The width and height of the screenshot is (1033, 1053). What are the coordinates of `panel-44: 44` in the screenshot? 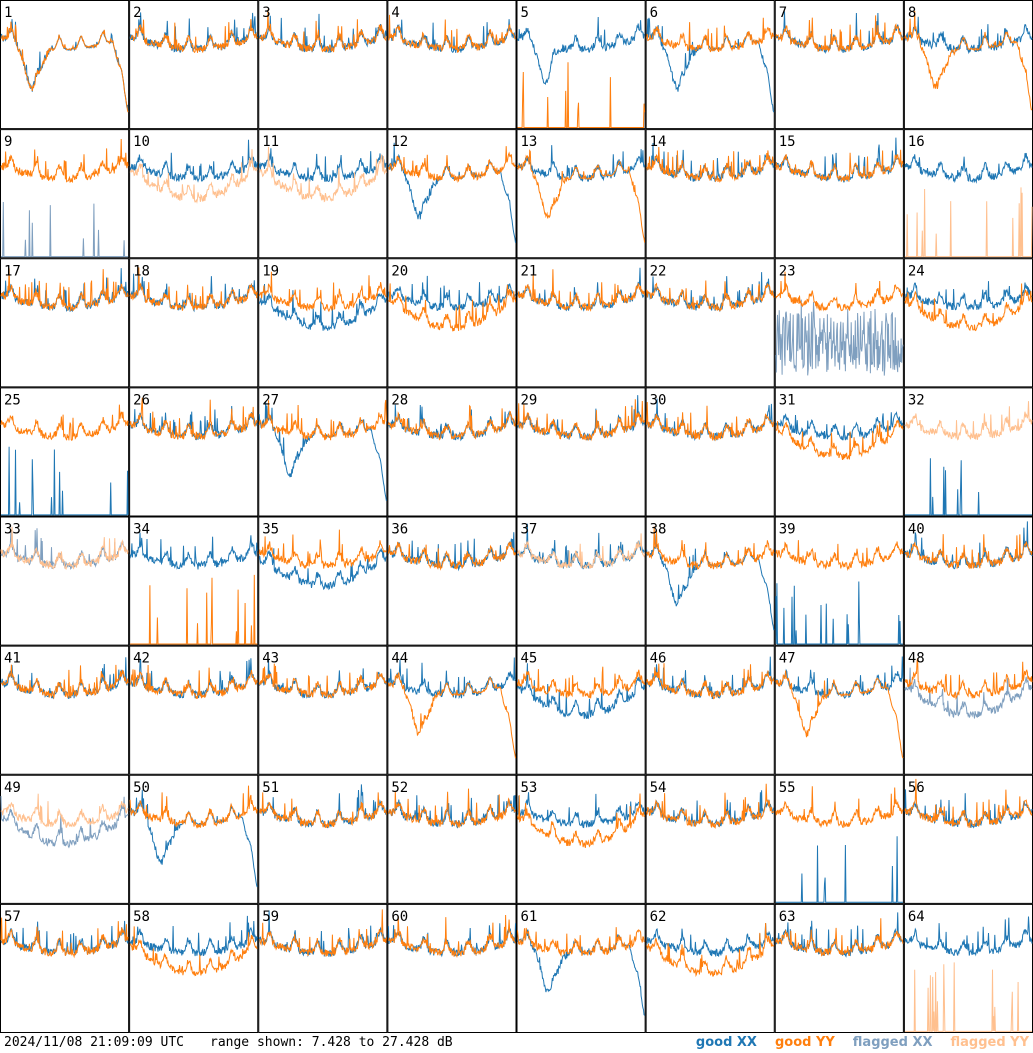 It's located at (452, 710).